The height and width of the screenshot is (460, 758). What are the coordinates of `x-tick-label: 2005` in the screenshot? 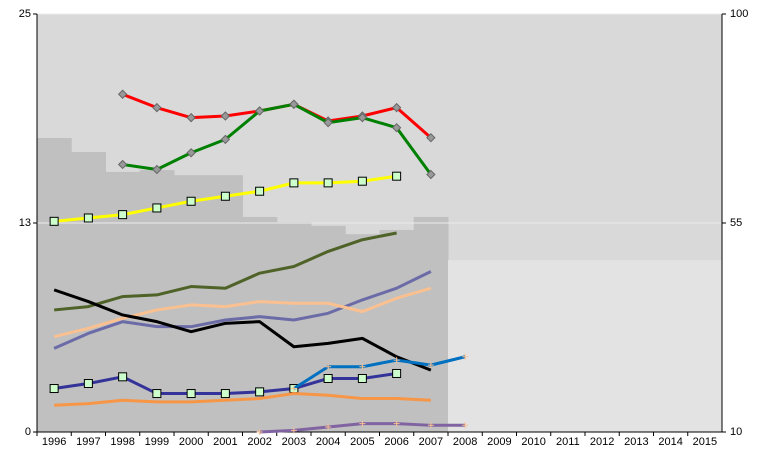 It's located at (362, 442).